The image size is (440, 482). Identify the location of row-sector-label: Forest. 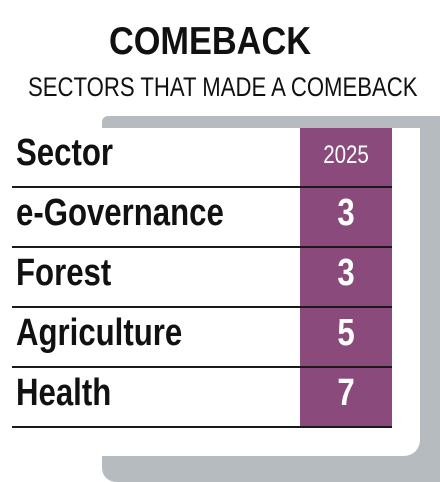
(64, 273).